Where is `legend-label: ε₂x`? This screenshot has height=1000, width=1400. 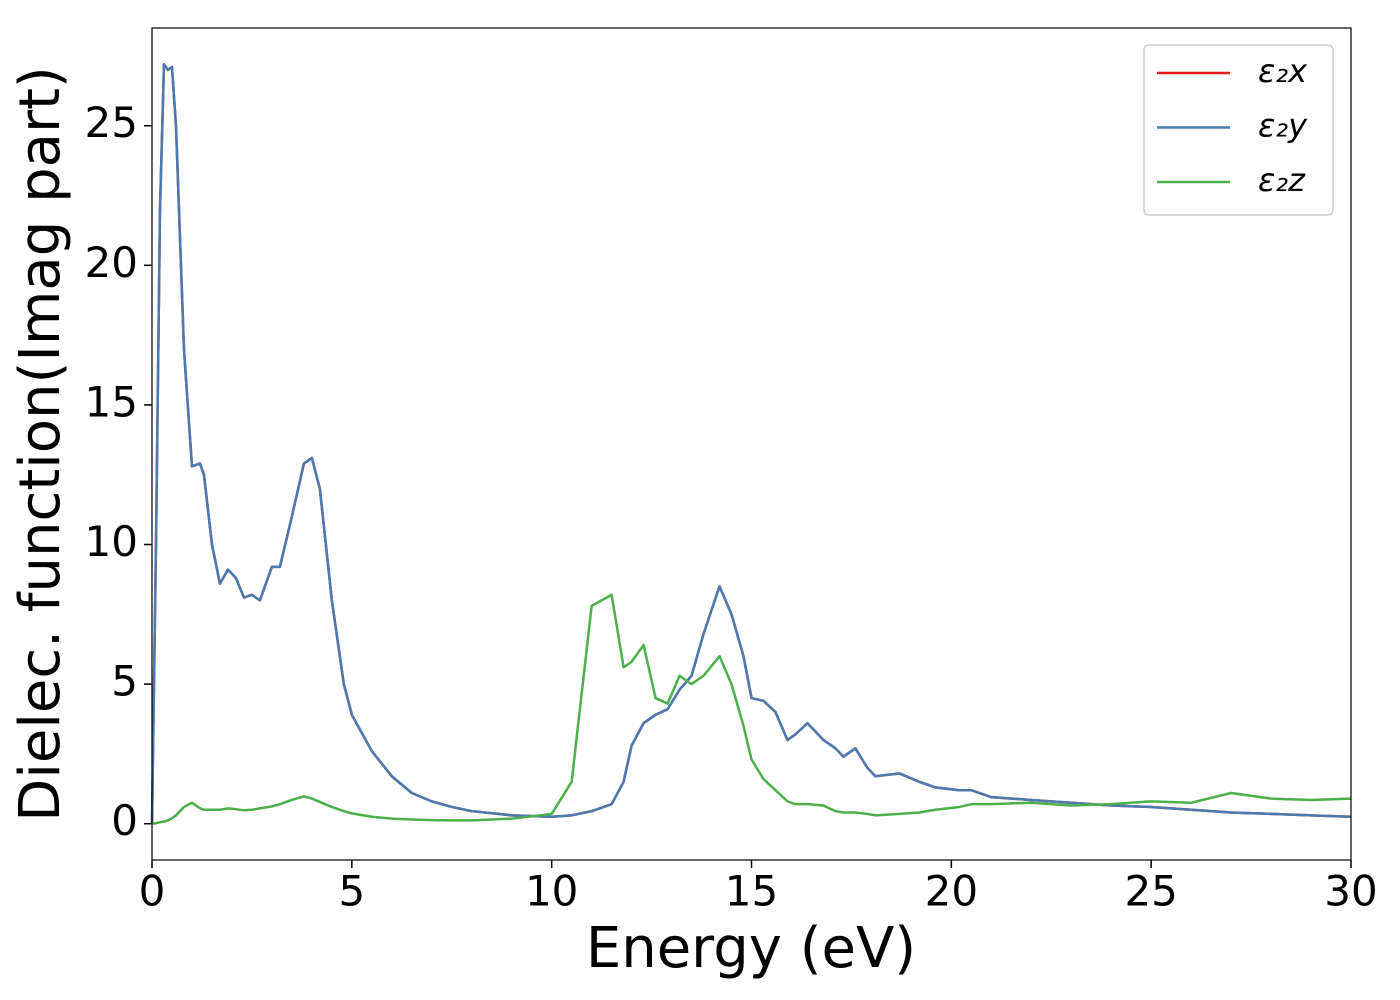 legend-label: ε₂x is located at coordinates (1283, 71).